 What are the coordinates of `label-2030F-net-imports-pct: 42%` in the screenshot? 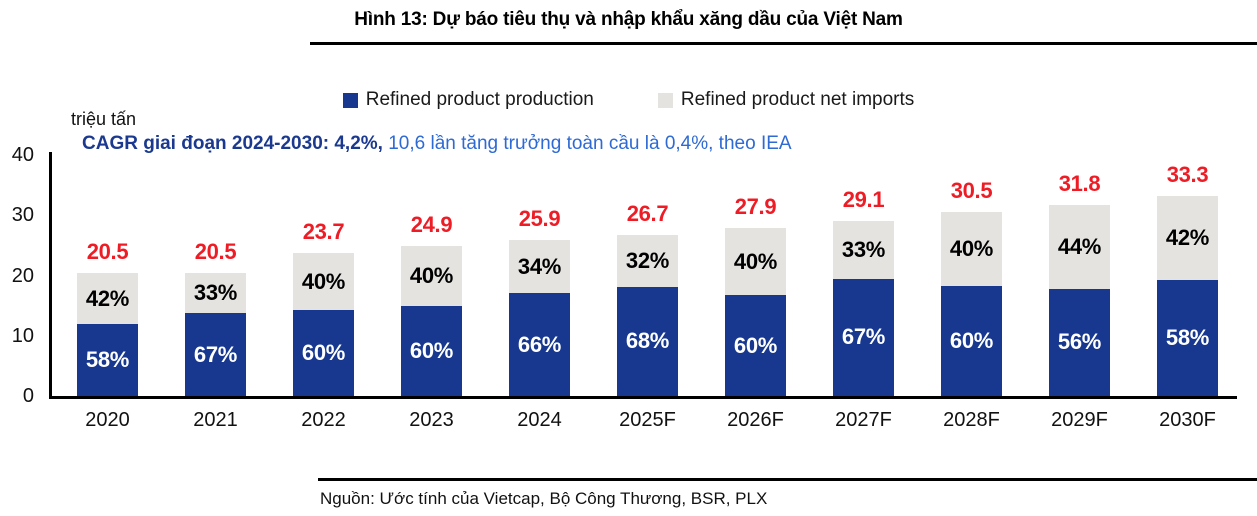 It's located at (1187, 237).